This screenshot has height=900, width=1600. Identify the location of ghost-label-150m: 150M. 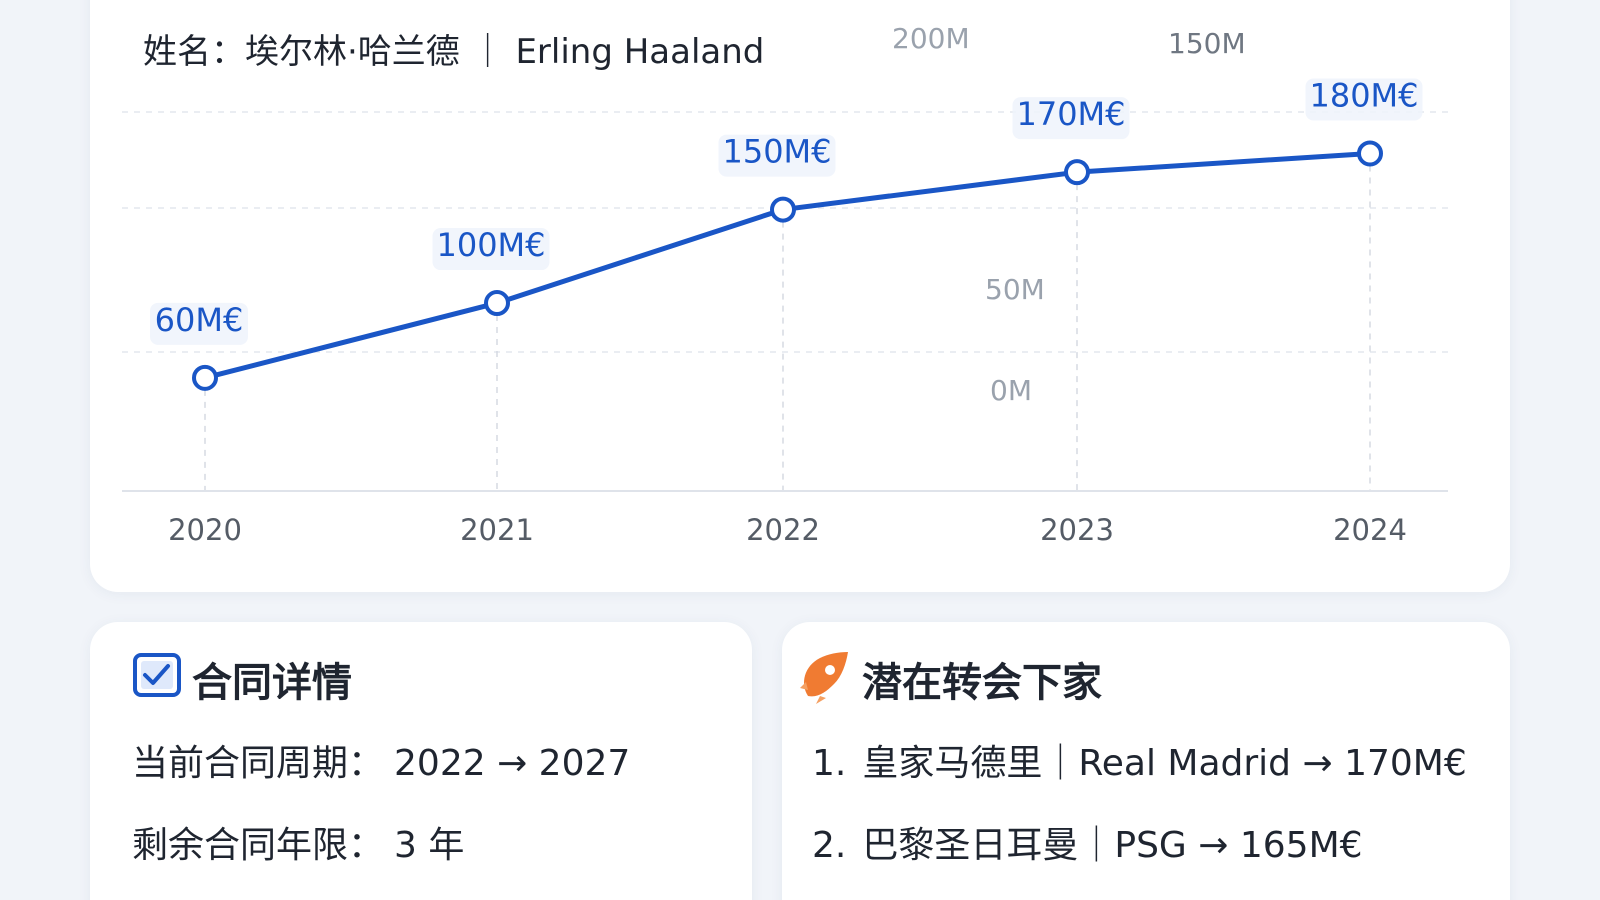
(1207, 43).